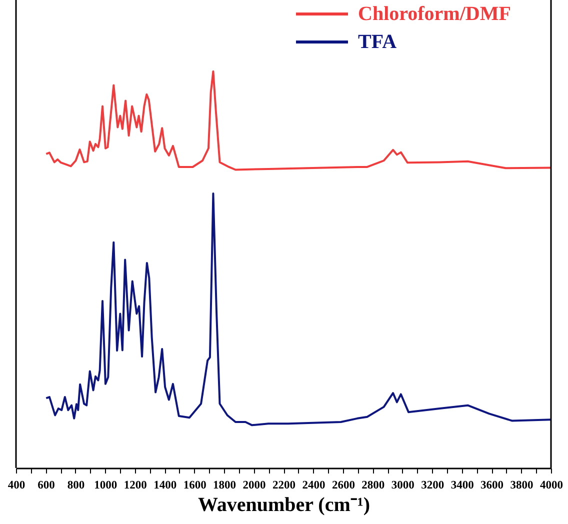 This screenshot has height=524, width=568. I want to click on x-tick-label: 2400, so click(314, 486).